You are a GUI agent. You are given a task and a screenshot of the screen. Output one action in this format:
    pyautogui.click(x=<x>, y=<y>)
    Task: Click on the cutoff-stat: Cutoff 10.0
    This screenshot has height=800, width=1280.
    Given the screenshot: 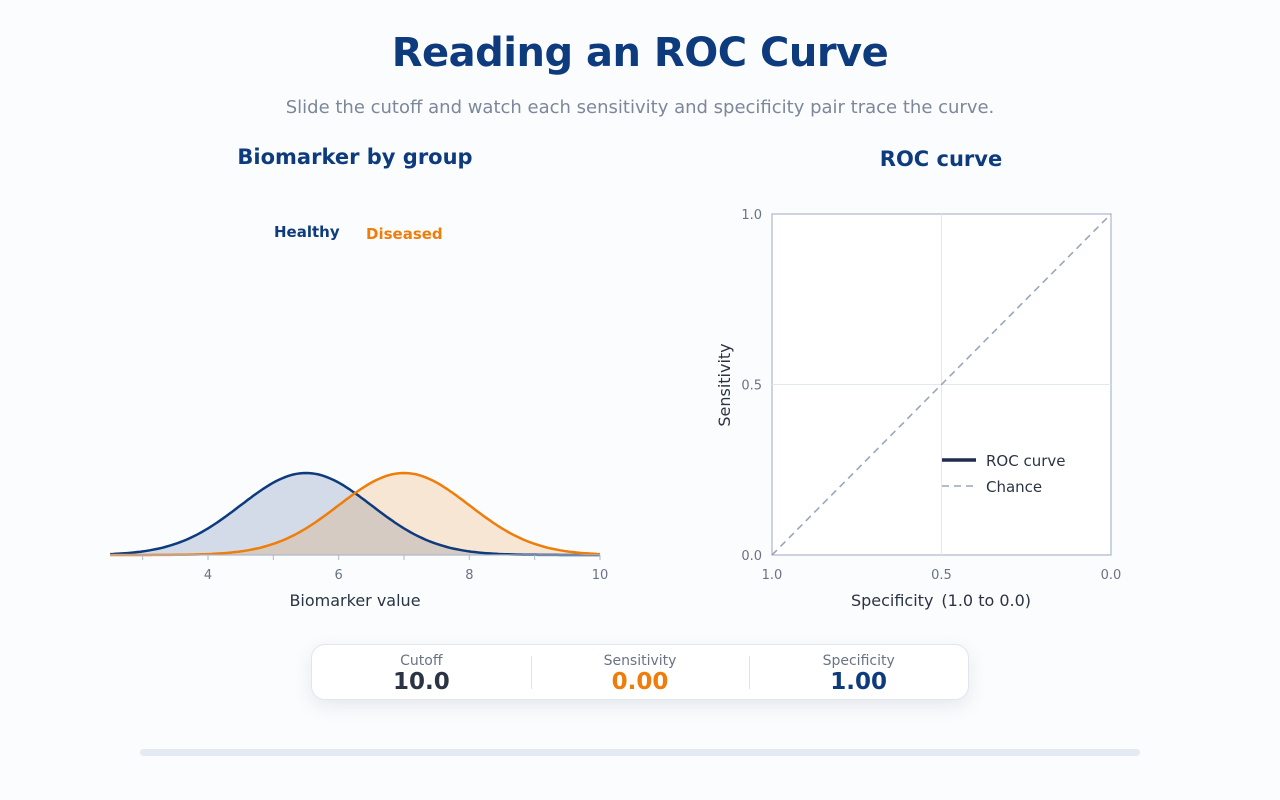 What is the action you would take?
    pyautogui.click(x=421, y=672)
    